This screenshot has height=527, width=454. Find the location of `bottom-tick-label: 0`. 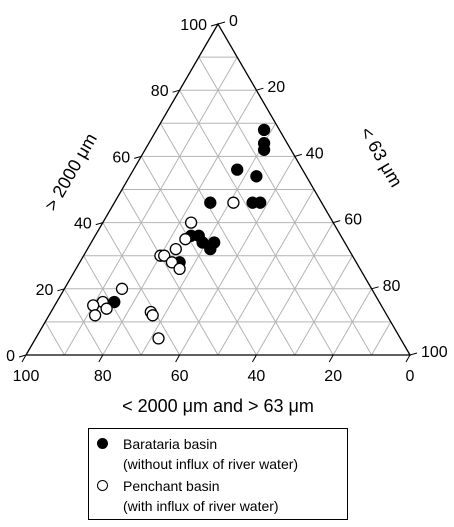

bottom-tick-label: 0 is located at coordinates (410, 376).